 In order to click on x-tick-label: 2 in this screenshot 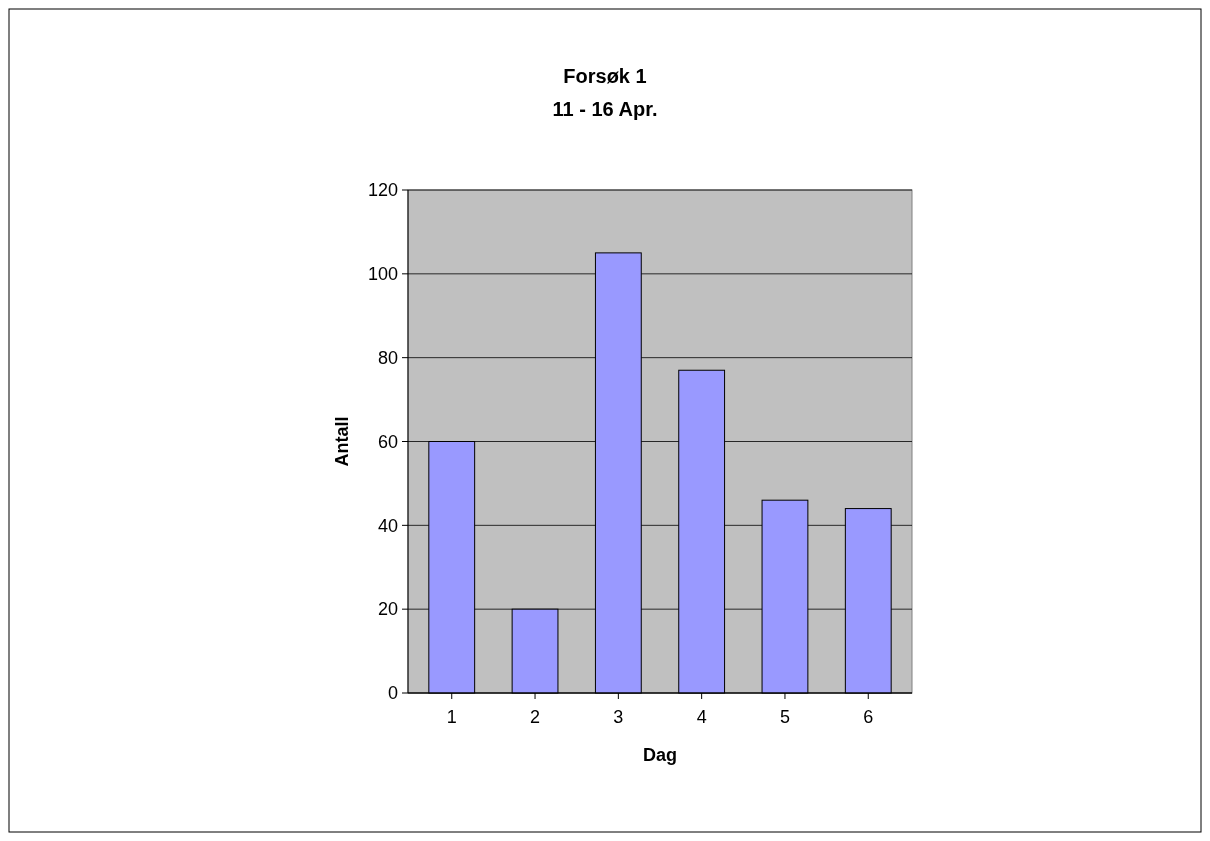, I will do `click(535, 717)`.